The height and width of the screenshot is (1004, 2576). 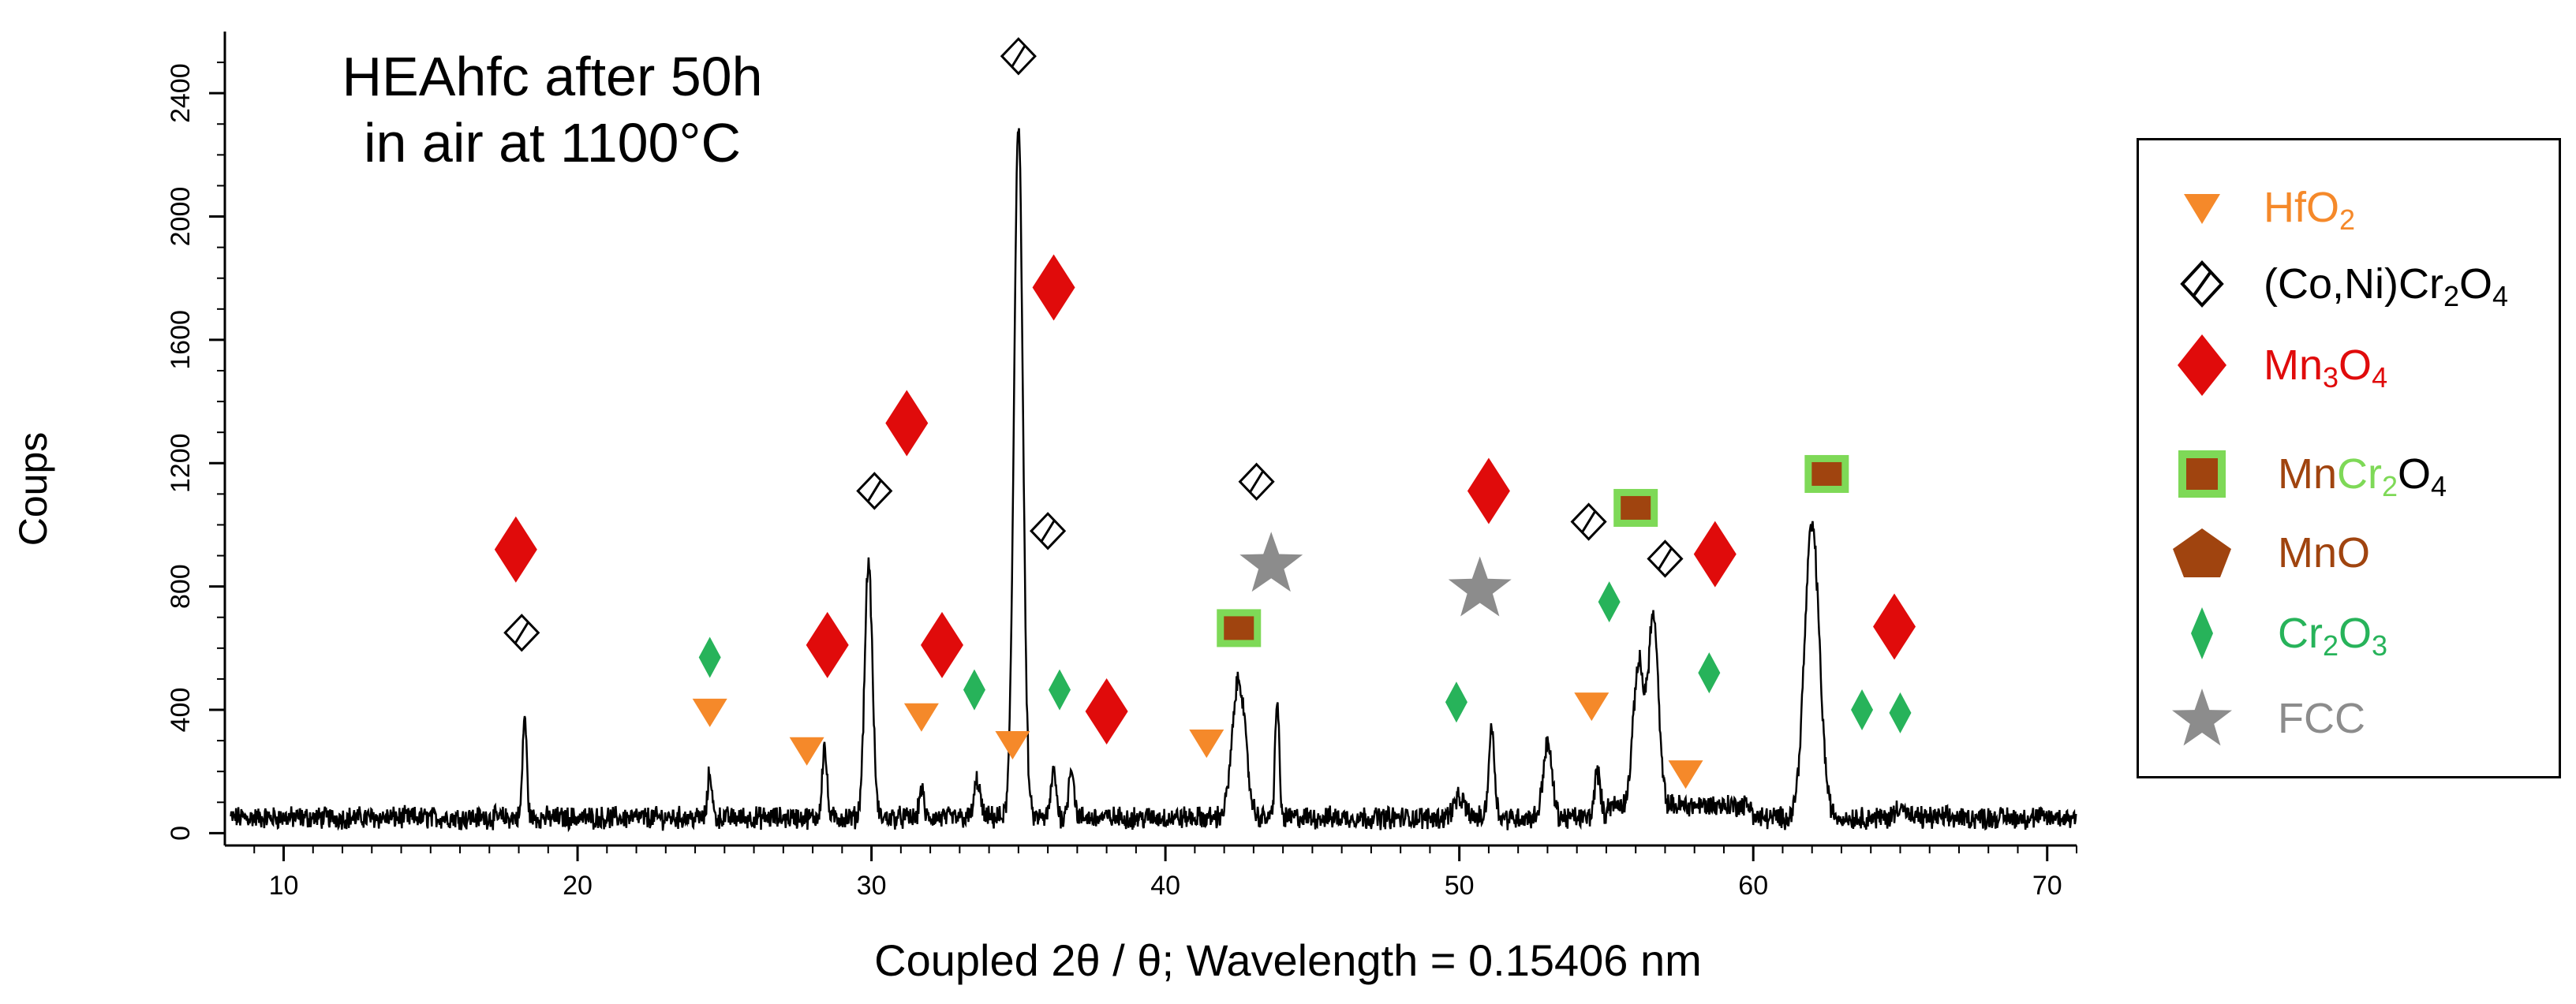 I want to click on triangle-icon, so click(x=2202, y=209).